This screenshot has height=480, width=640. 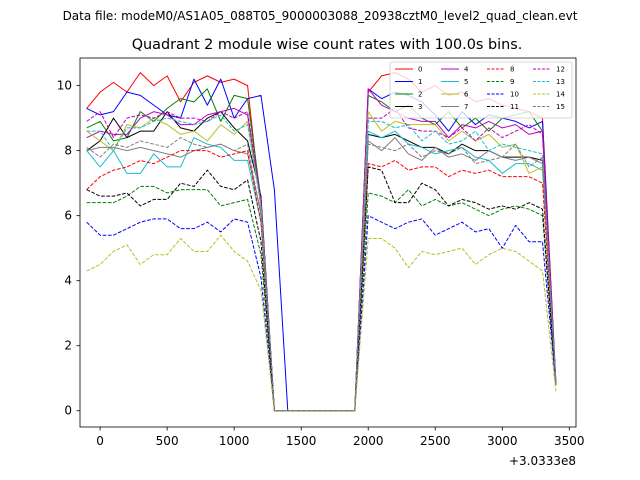 What do you see at coordinates (466, 70) in the screenshot?
I see `legend-label-4: 4` at bounding box center [466, 70].